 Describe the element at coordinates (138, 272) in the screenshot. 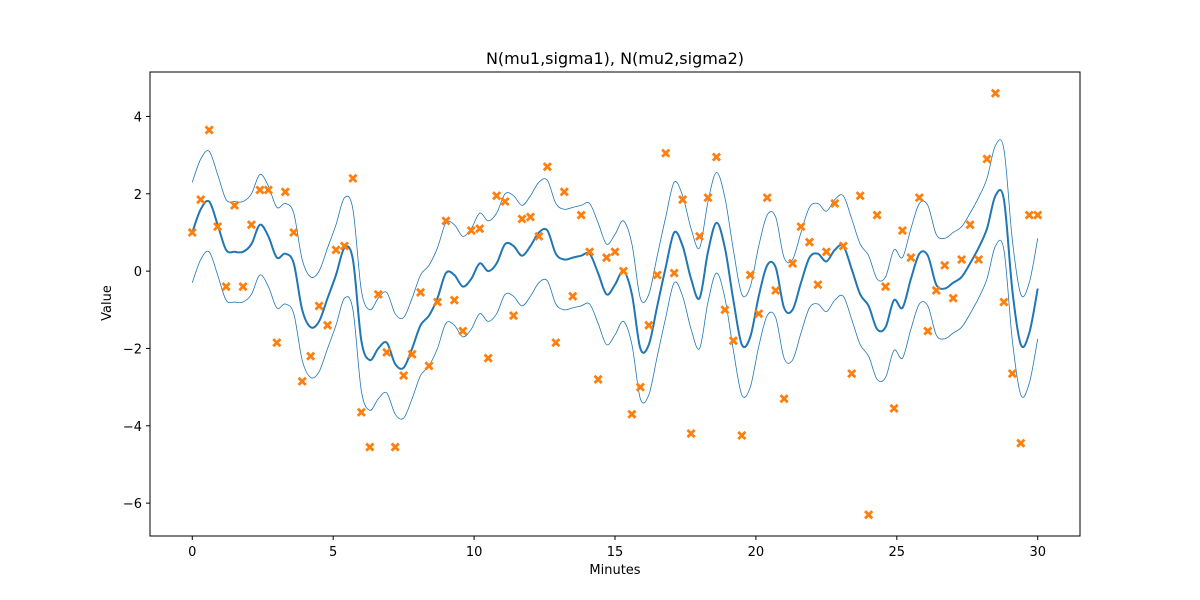

I see `y-tick-label: 0` at that location.